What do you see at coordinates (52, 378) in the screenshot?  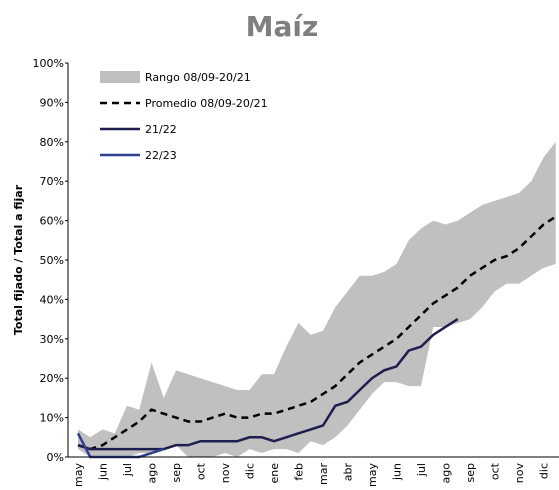 I see `y-tick-label: 20%` at bounding box center [52, 378].